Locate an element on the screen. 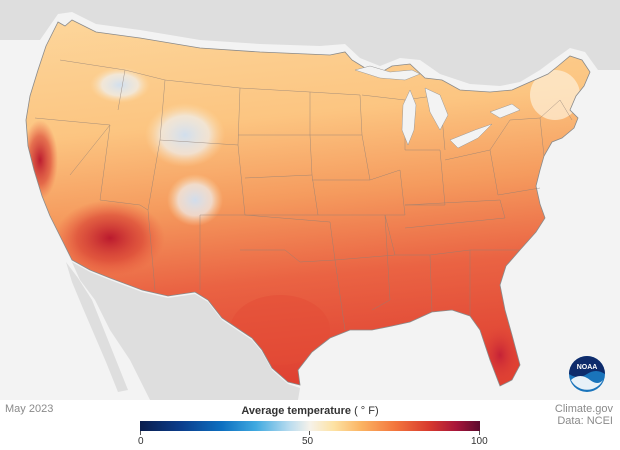  noaa-logo-text: NOAA is located at coordinates (587, 367).